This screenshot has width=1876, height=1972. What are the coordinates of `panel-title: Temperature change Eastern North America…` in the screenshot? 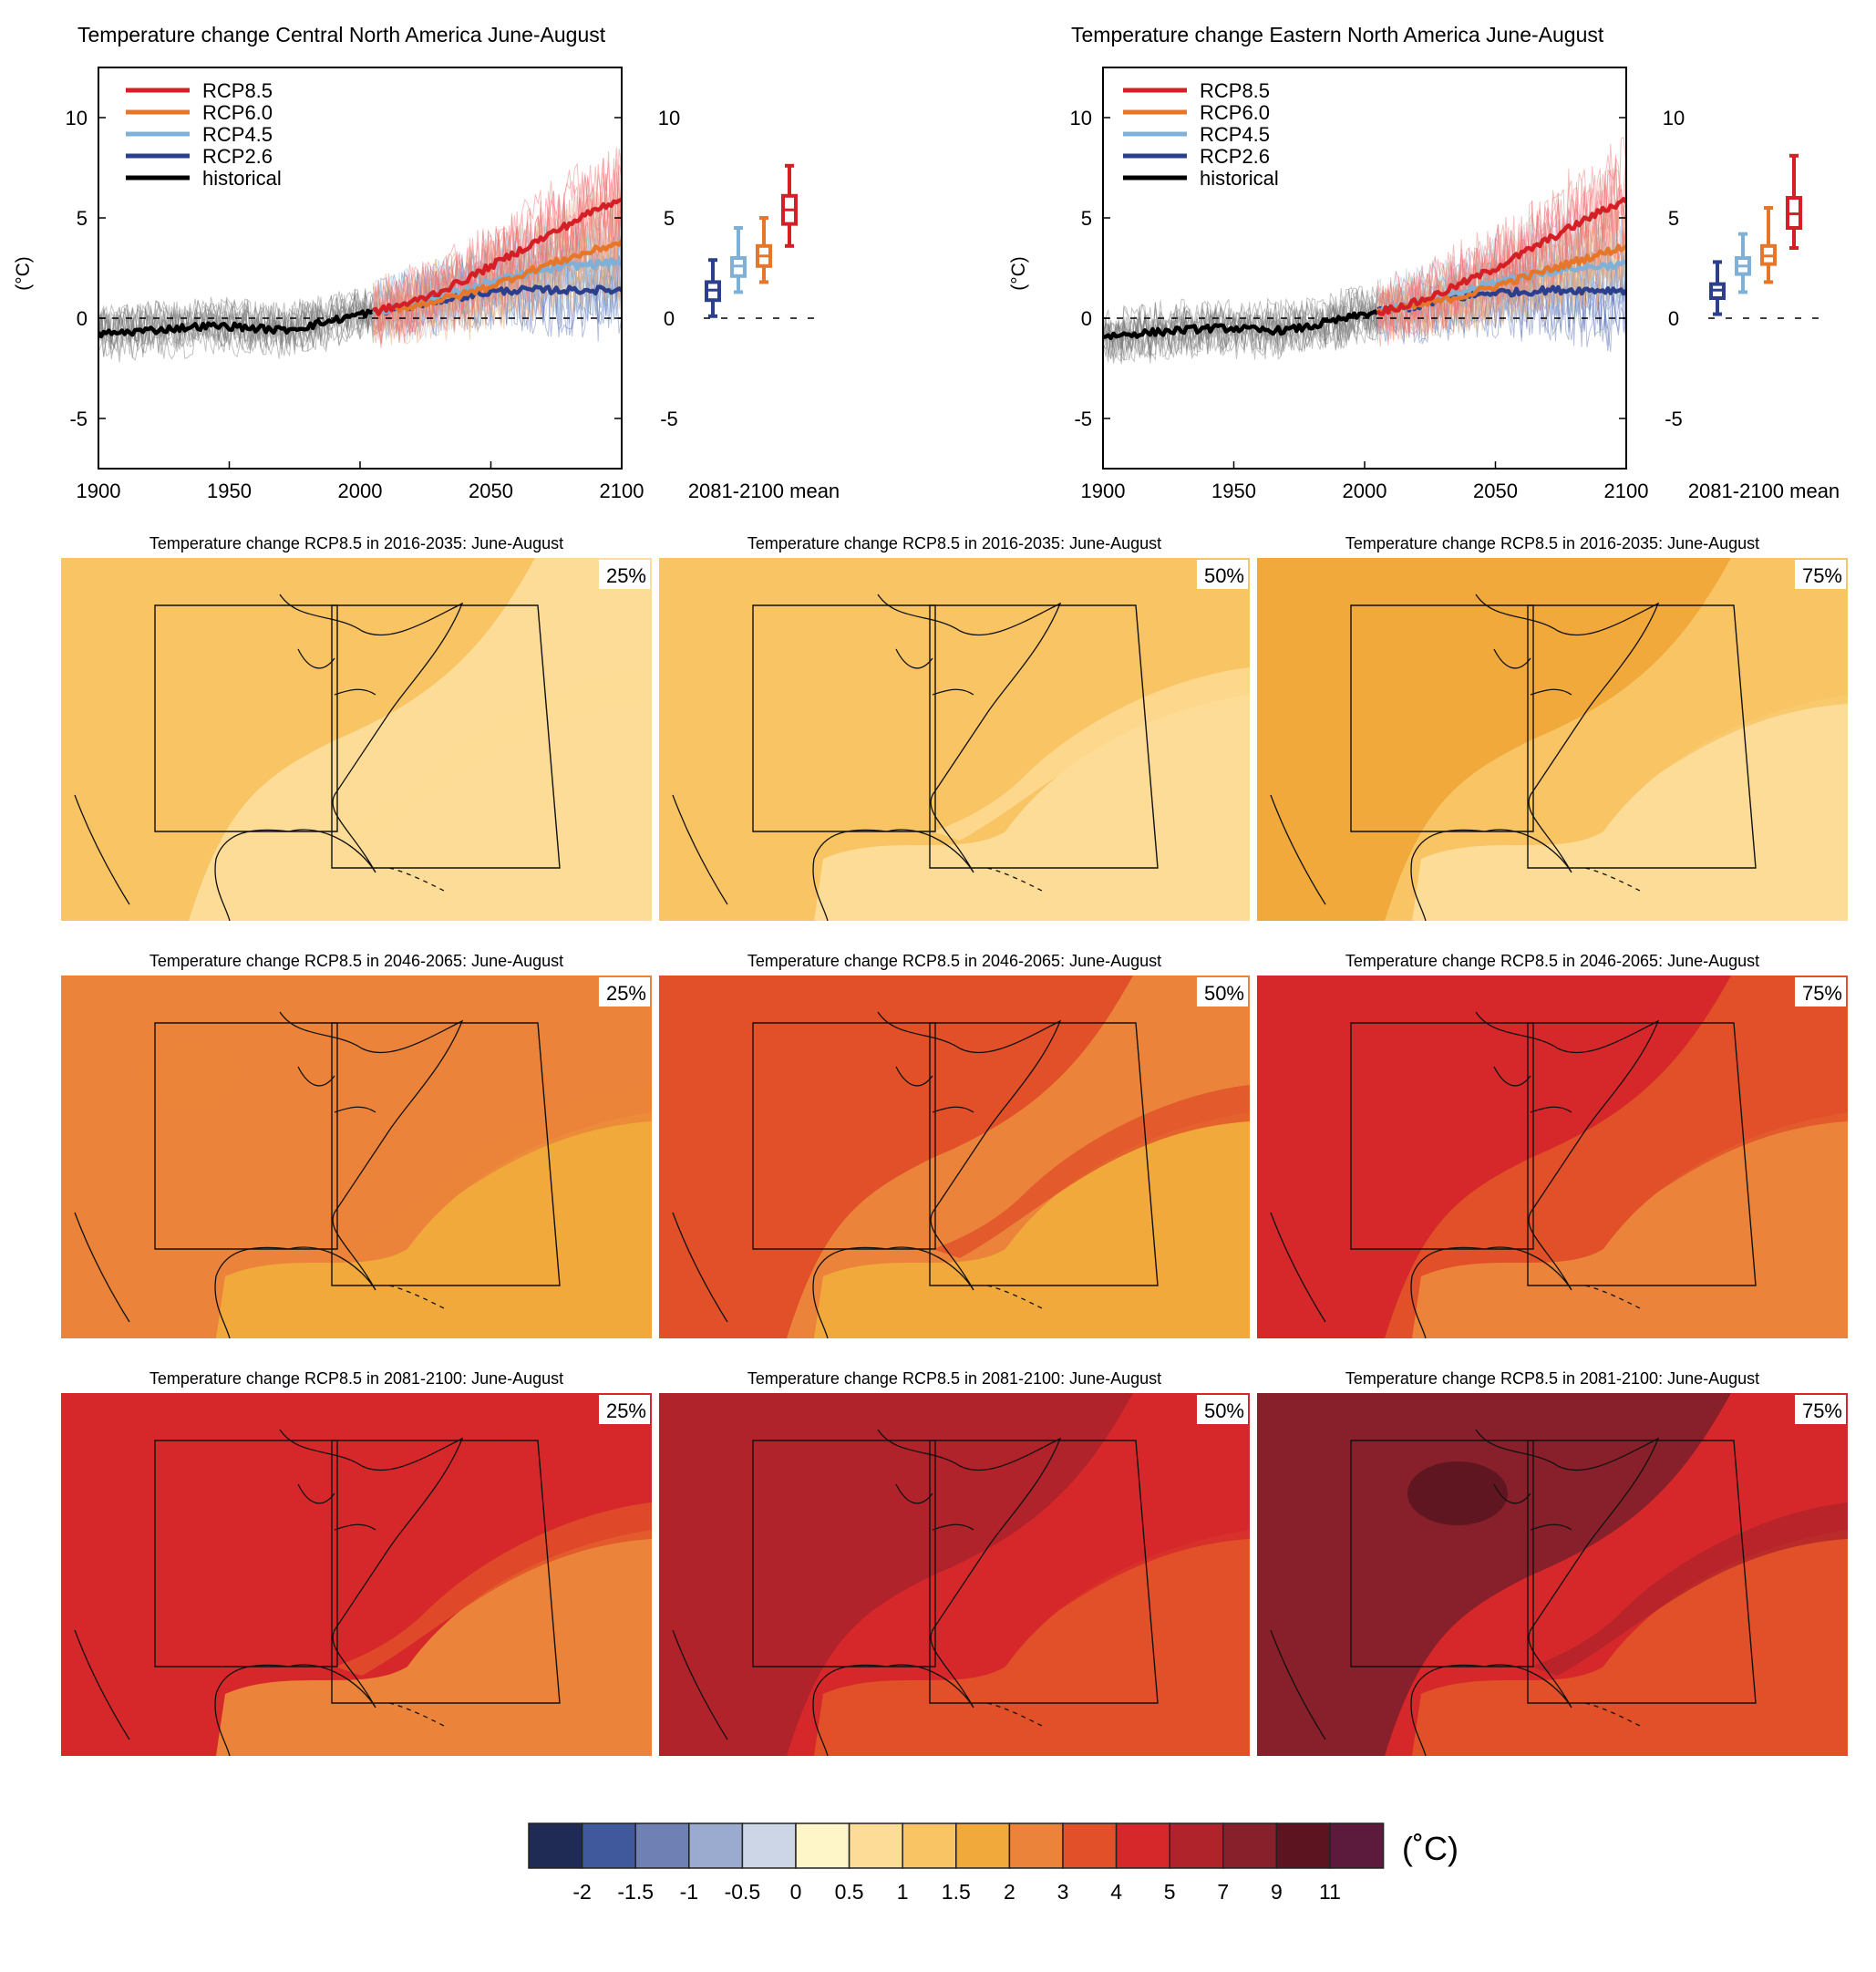 It's located at (1337, 35).